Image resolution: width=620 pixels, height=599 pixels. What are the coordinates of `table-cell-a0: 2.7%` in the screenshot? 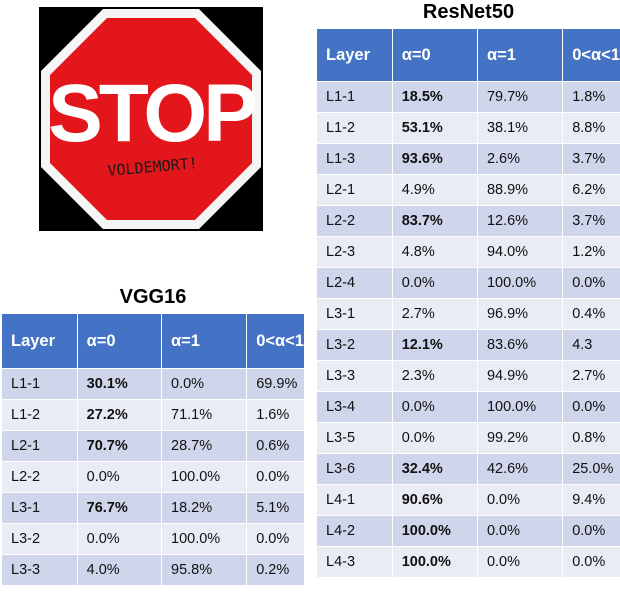 It's located at (434, 314).